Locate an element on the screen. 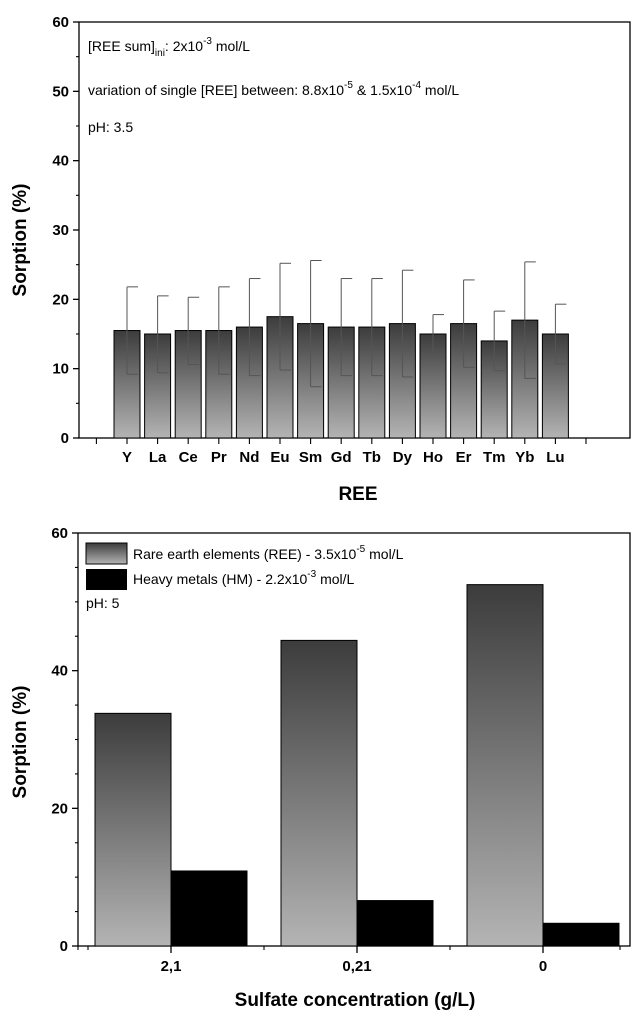 Image resolution: width=633 pixels, height=1014 pixels. error-bar-la is located at coordinates (163, 334).